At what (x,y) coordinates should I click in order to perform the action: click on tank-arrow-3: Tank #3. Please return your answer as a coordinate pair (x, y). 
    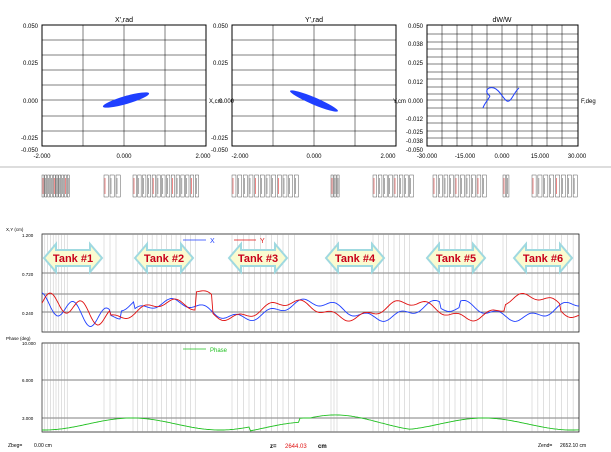
    Looking at the image, I should click on (258, 258).